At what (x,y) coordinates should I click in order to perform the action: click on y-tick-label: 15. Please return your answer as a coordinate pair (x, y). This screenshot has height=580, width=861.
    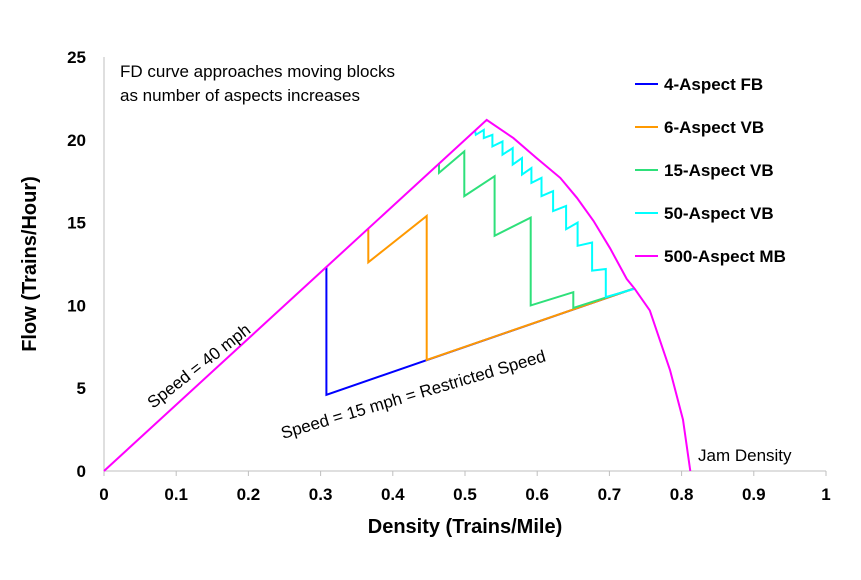
    Looking at the image, I should click on (76, 223).